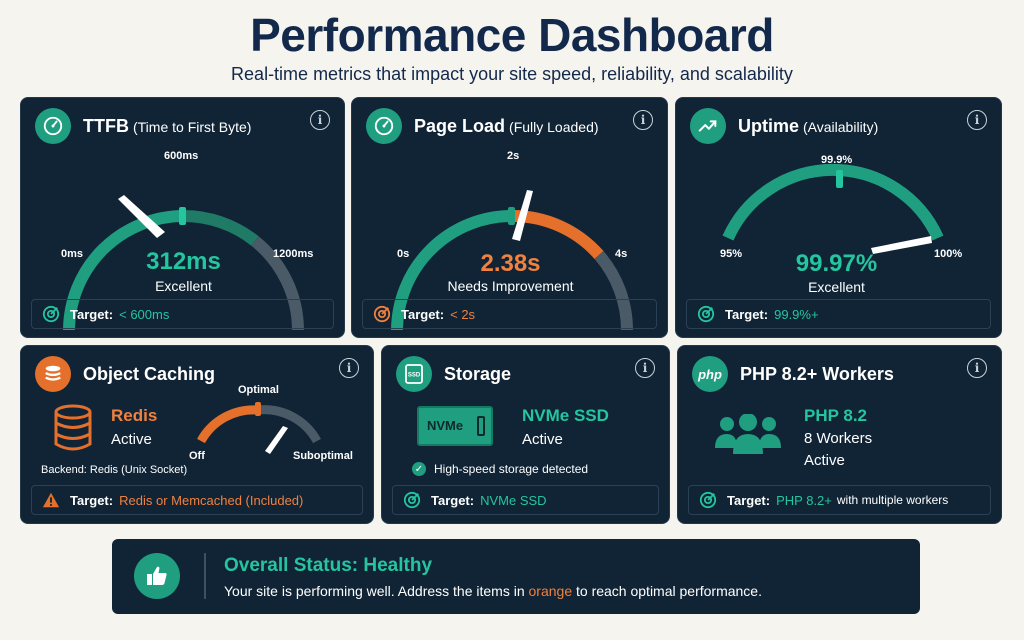 The width and height of the screenshot is (1024, 640). What do you see at coordinates (513, 156) in the screenshot?
I see `pageload-mid-label: 2s` at bounding box center [513, 156].